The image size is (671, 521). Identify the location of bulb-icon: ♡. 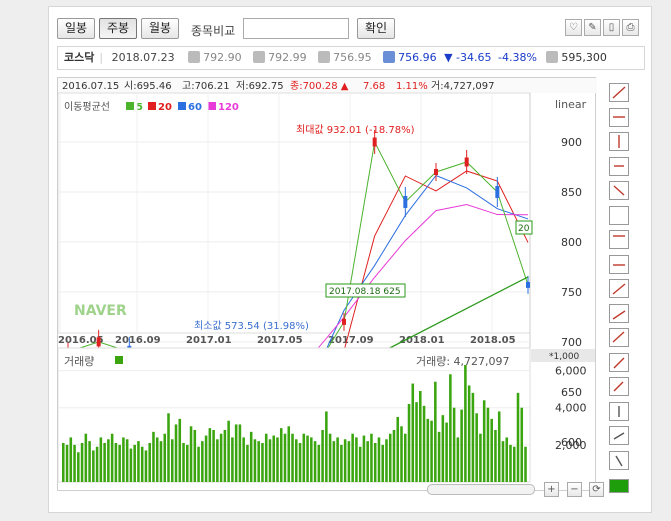
(573, 27).